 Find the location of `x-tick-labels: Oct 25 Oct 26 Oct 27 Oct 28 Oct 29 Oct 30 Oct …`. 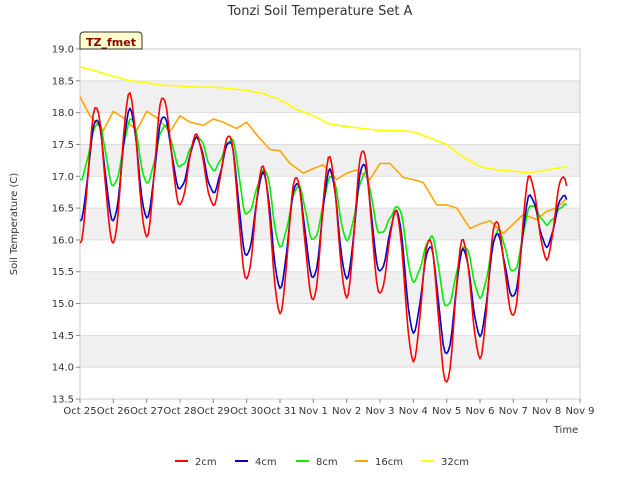

x-tick-labels: Oct 25 Oct 26 Oct 27 Oct 28 Oct 29 Oct 30 Oct … is located at coordinates (329, 408).